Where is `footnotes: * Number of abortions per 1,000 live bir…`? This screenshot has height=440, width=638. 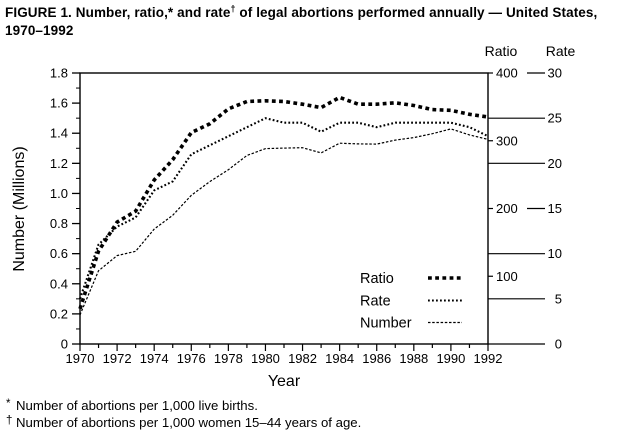
footnotes: * Number of abortions per 1,000 live bir… is located at coordinates (183, 414).